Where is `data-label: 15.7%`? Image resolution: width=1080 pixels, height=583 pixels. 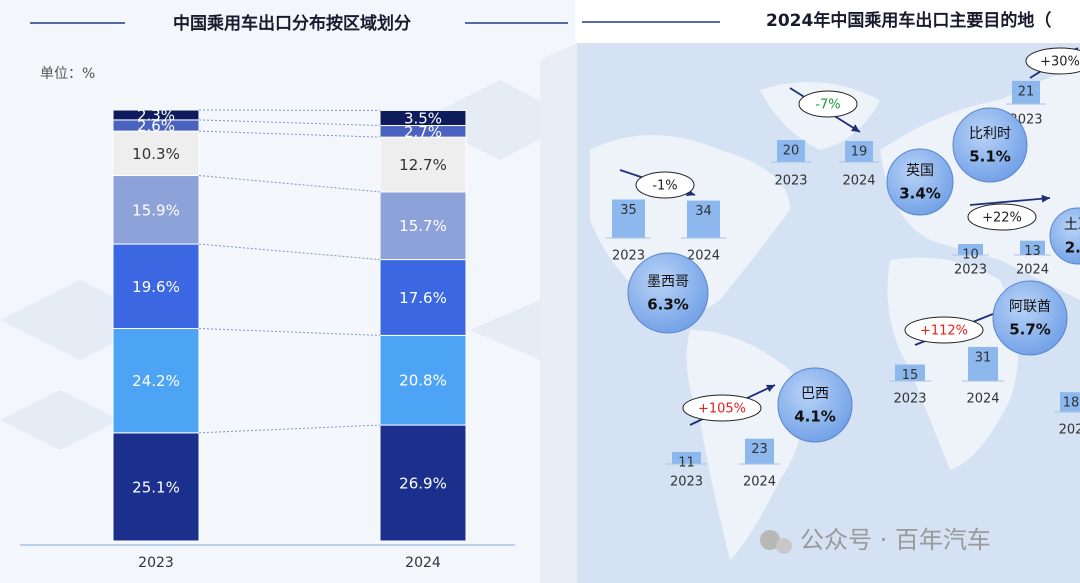
data-label: 15.7% is located at coordinates (423, 226).